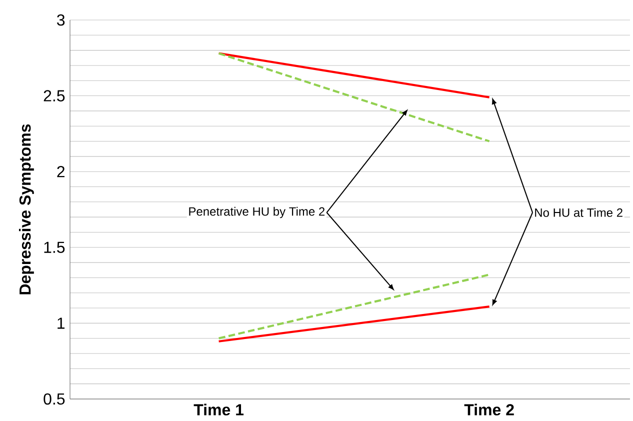  What do you see at coordinates (257, 212) in the screenshot?
I see `annotation: Penetrative HU by Time 2` at bounding box center [257, 212].